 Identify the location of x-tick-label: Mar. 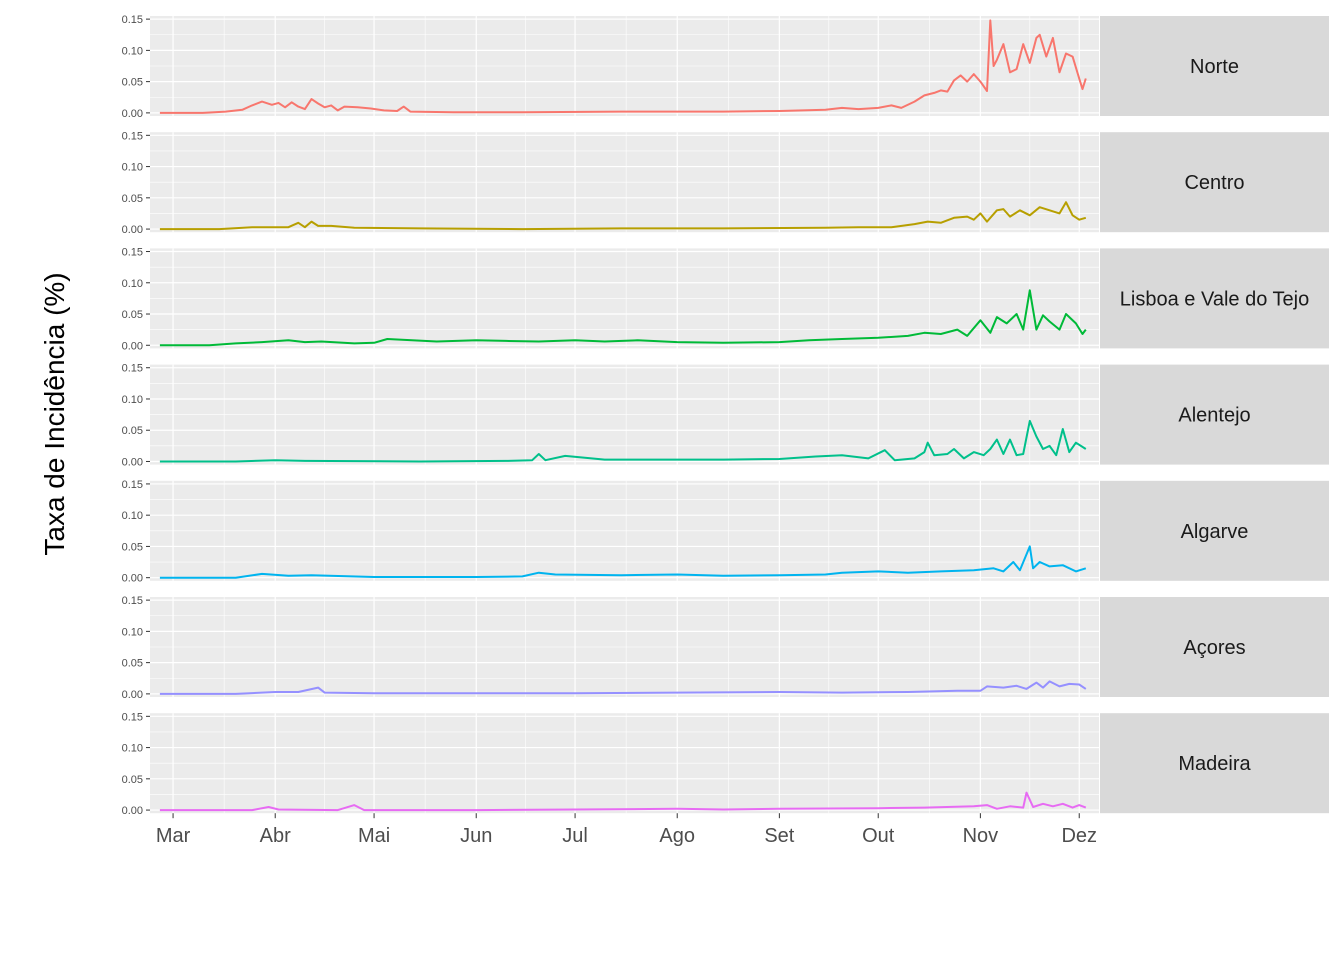
(173, 836).